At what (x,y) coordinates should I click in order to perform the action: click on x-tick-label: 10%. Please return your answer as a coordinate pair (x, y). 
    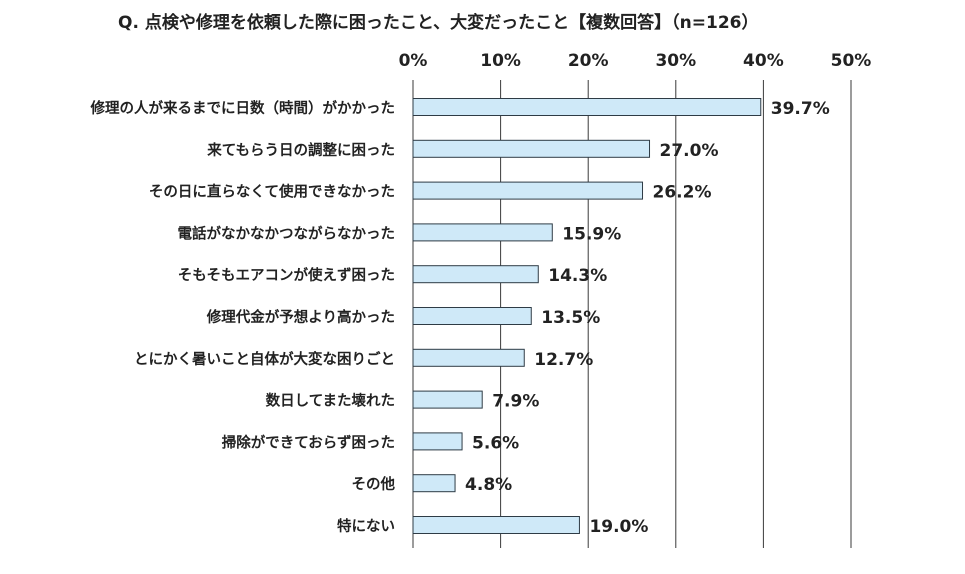
    Looking at the image, I should click on (500, 61).